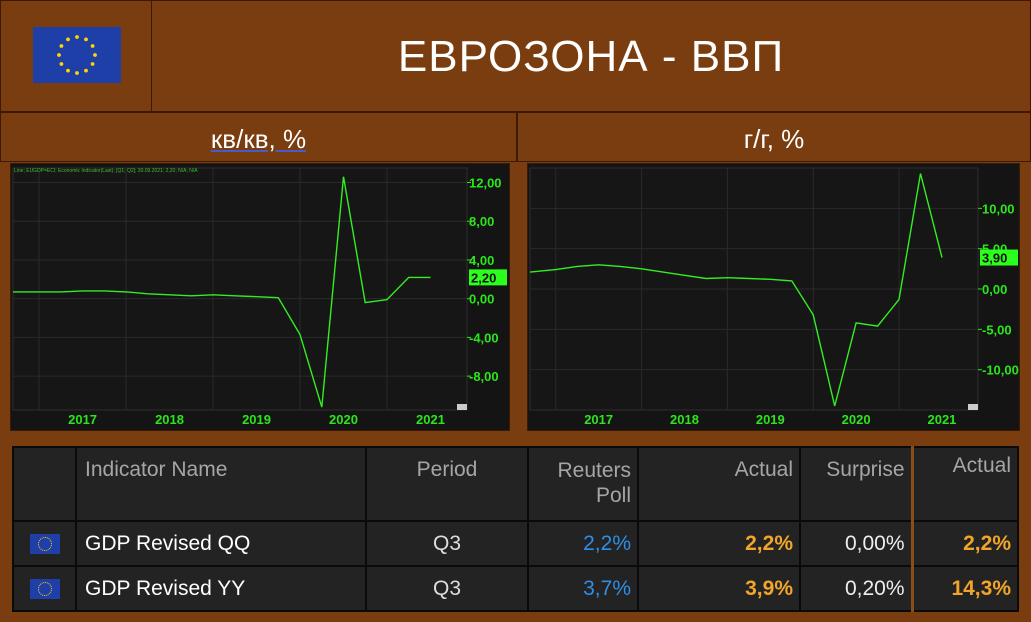 The width and height of the screenshot is (1031, 622). I want to click on page-title: ЕВРОЗОНА - ВВП, so click(591, 56).